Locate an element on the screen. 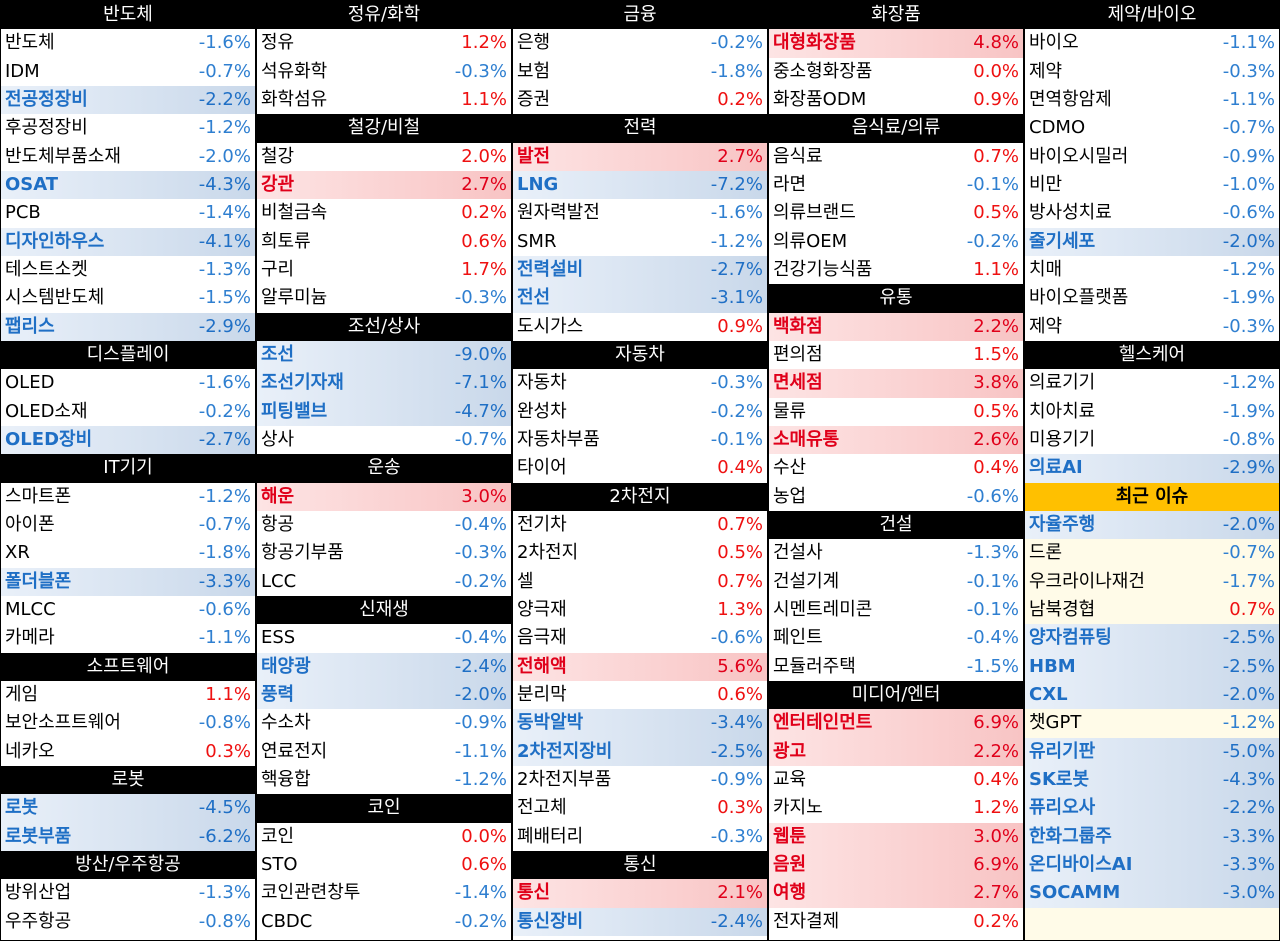 The height and width of the screenshot is (941, 1280). sector-row: 여행 2.7% is located at coordinates (896, 893).